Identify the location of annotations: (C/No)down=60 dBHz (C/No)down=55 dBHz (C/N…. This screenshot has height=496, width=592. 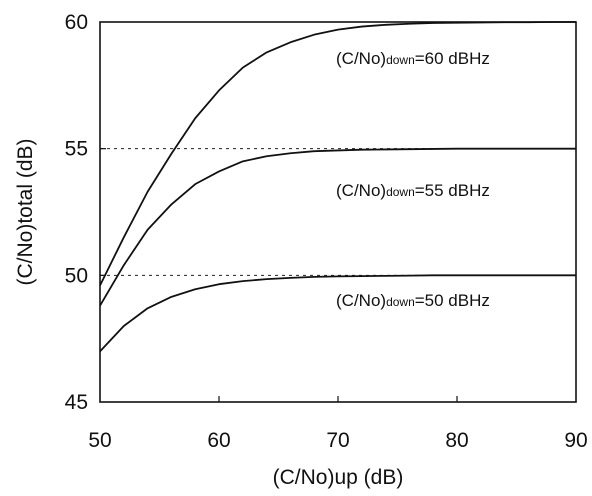
(413, 179).